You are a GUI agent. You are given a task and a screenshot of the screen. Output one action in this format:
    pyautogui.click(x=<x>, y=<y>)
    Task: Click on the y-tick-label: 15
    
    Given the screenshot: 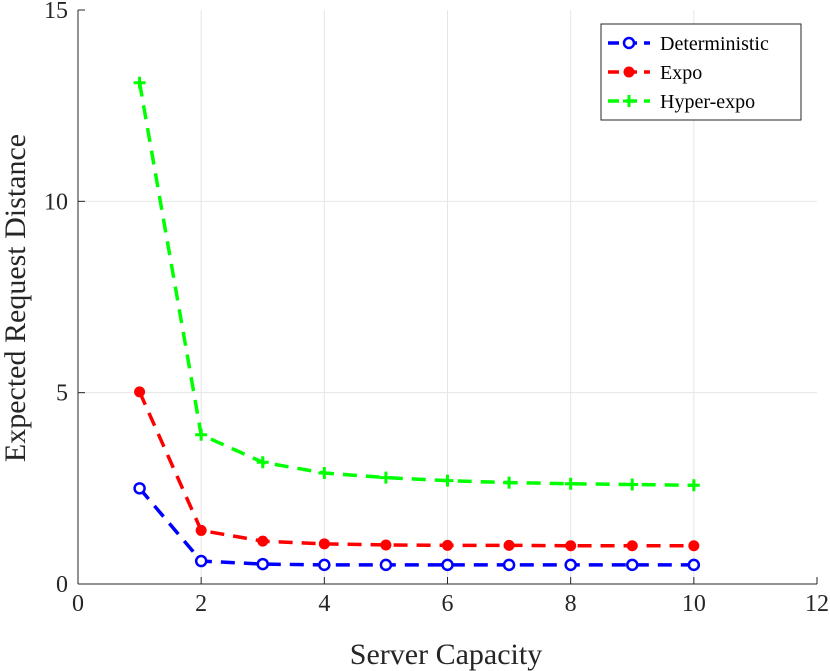 What is the action you would take?
    pyautogui.click(x=56, y=12)
    